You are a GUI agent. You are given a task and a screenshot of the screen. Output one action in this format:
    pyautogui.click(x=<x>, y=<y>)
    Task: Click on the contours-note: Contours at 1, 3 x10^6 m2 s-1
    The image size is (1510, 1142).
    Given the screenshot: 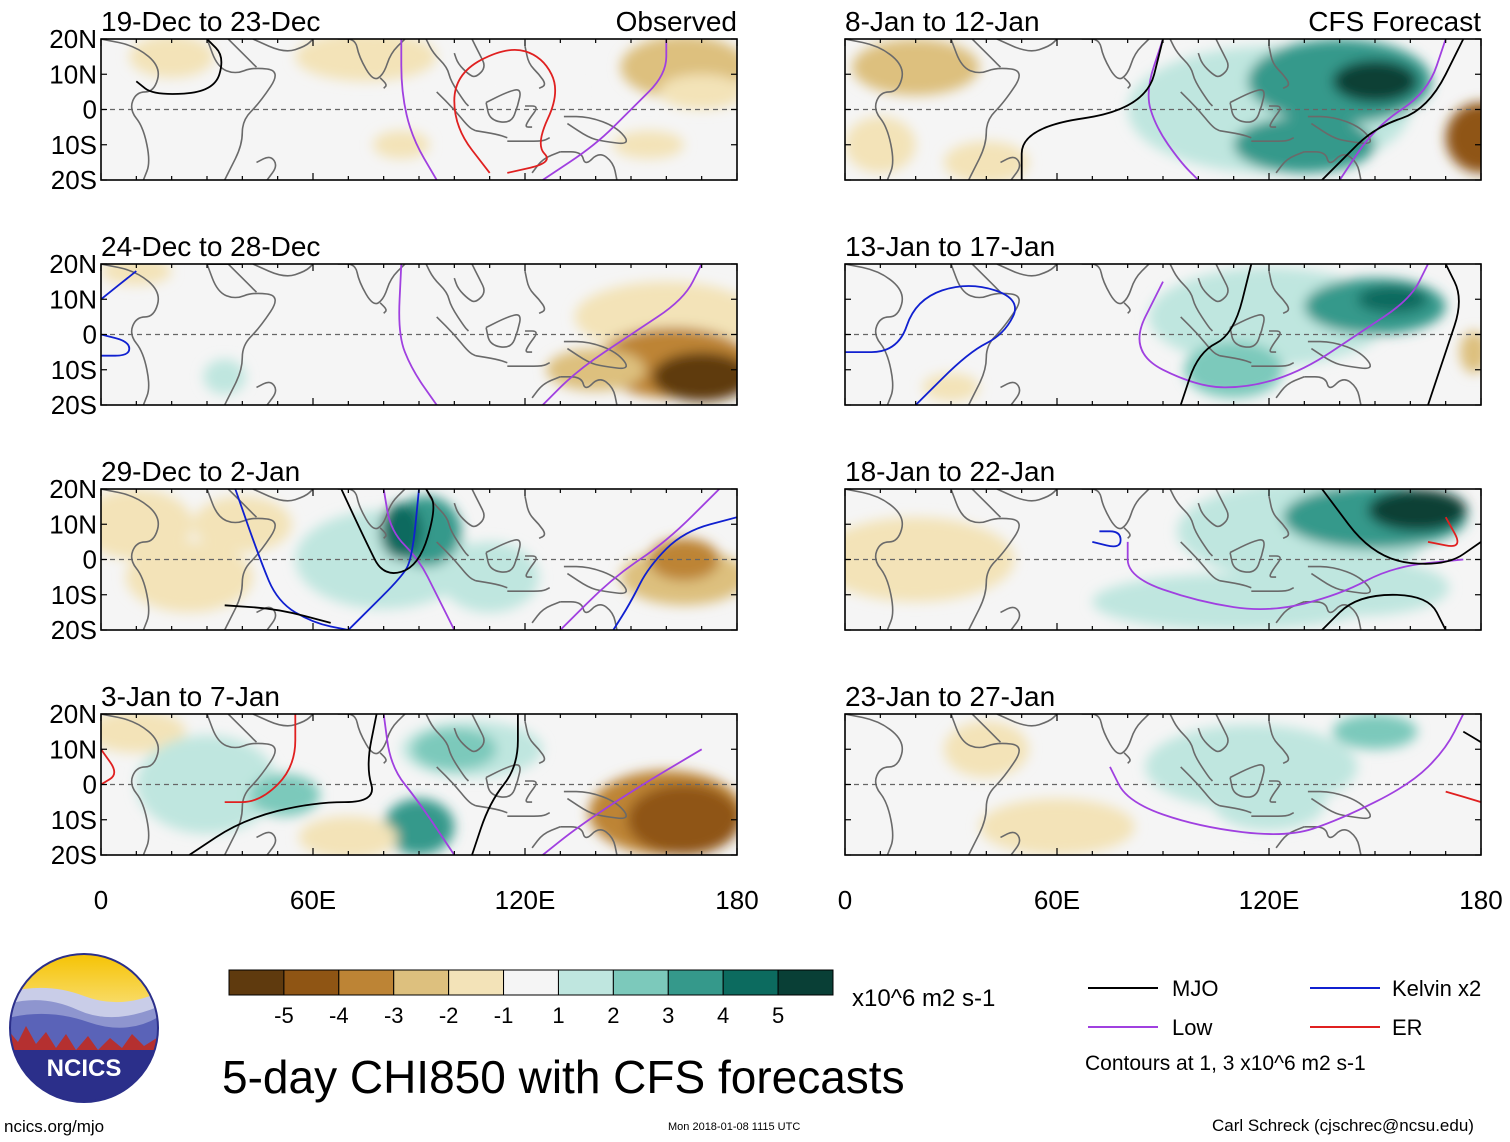 What is the action you would take?
    pyautogui.click(x=1225, y=1063)
    